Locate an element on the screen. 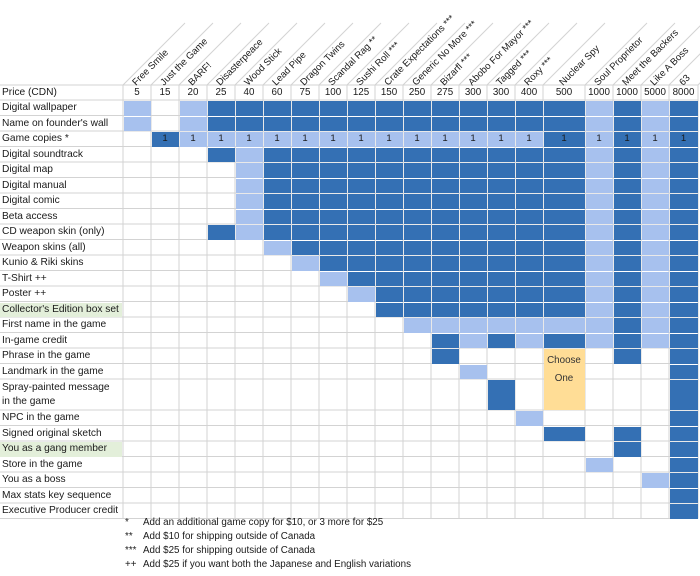 The width and height of the screenshot is (700, 576). row-label: Spray-painted message in the game is located at coordinates (56, 394).